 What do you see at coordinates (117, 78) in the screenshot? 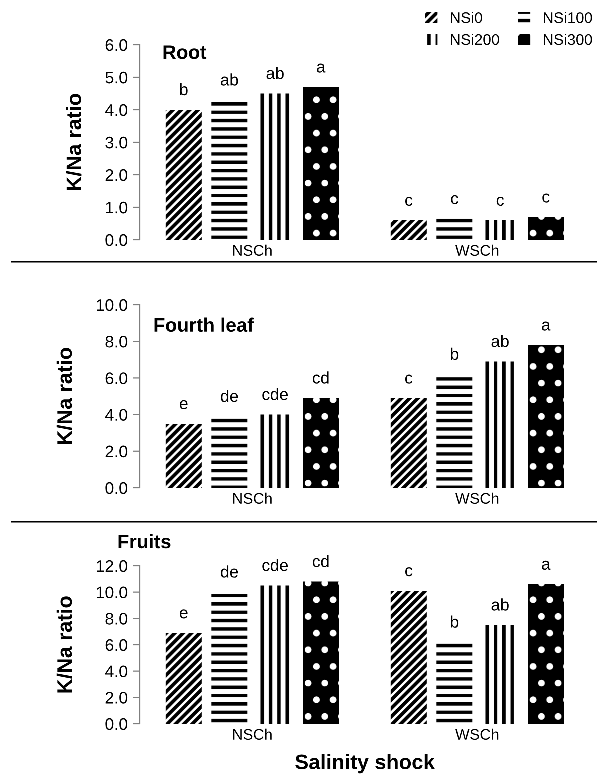
I see `y-tick-label: 5.0` at bounding box center [117, 78].